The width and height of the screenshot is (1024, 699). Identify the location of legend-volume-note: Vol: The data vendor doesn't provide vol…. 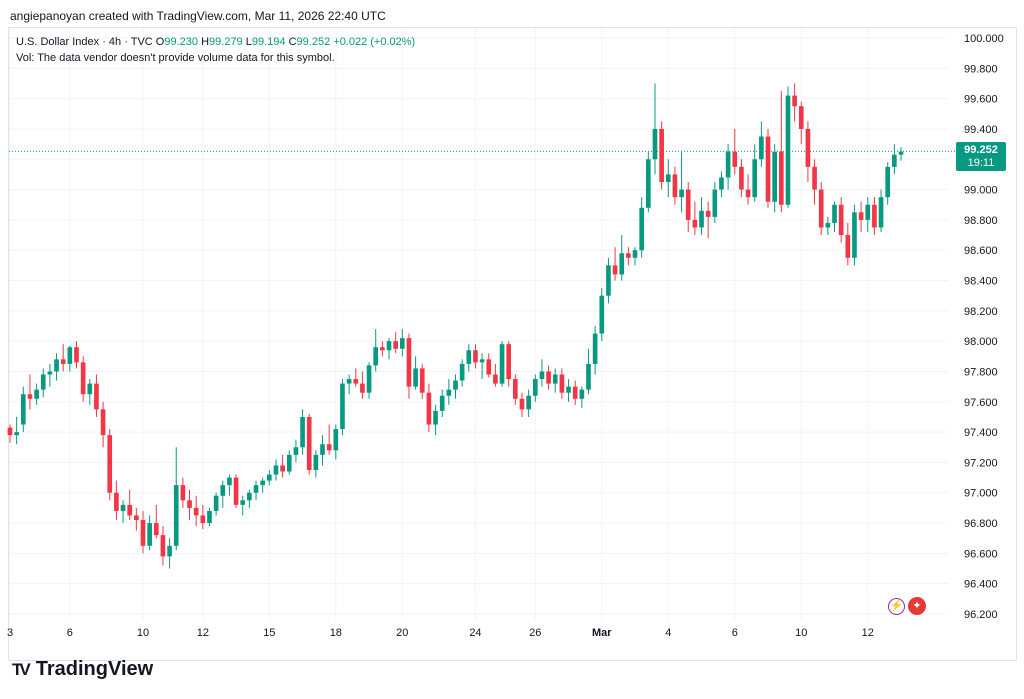
(175, 58).